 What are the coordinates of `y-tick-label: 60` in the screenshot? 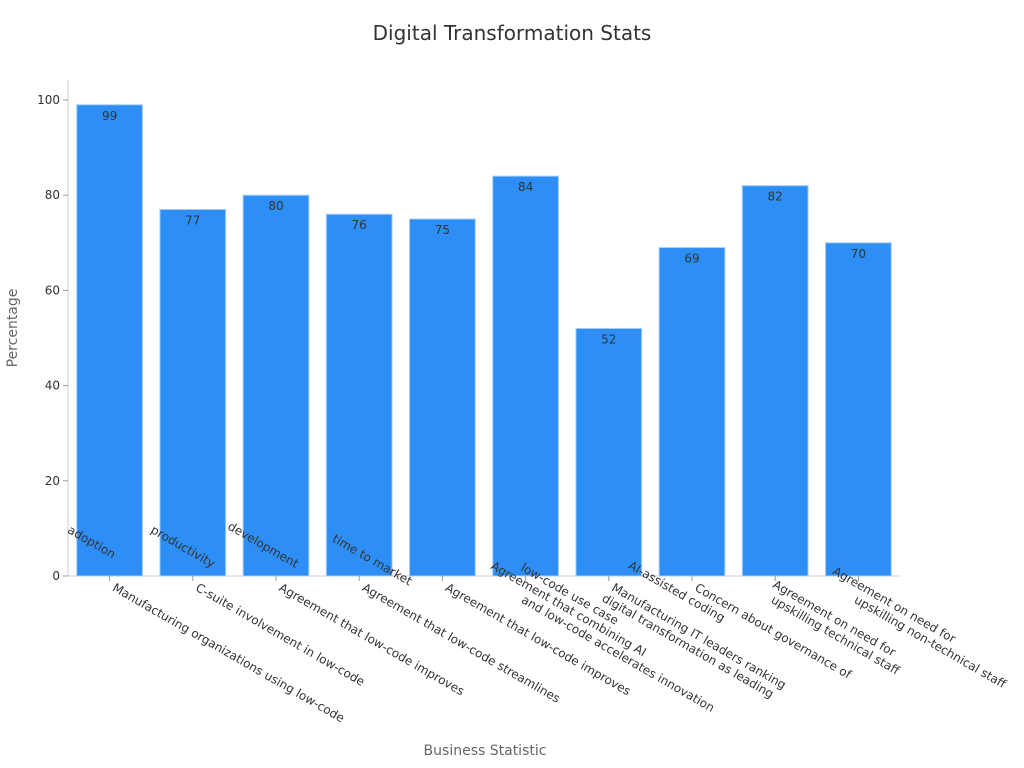 It's located at (52, 290).